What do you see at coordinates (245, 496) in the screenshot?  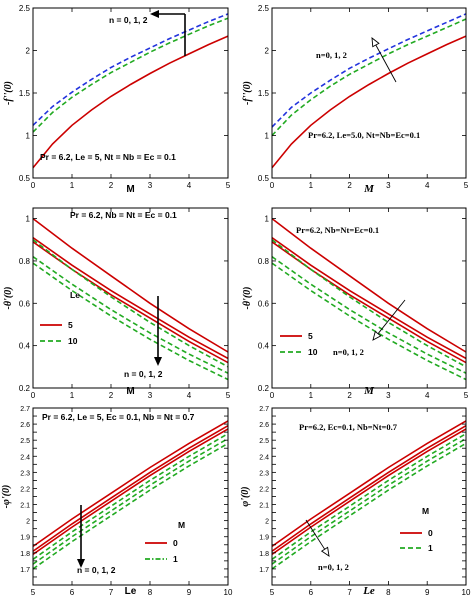 I see `y-axis-label: φ'(0)` at bounding box center [245, 496].